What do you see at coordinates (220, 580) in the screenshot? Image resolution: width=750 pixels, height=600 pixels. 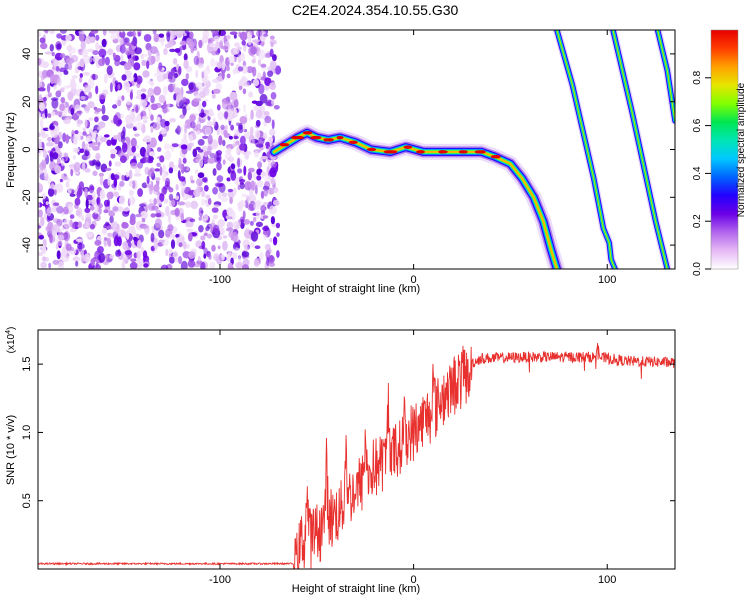 I see `x-tick-label: -100` at bounding box center [220, 580].